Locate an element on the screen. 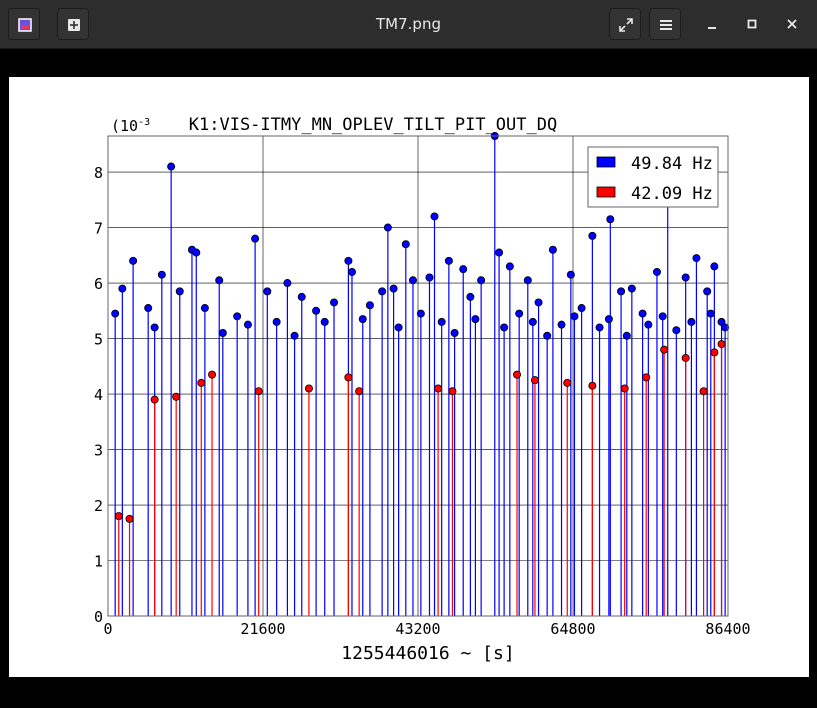  x-tick-labels: 0 21600 43200 64800 86400 is located at coordinates (426, 629).